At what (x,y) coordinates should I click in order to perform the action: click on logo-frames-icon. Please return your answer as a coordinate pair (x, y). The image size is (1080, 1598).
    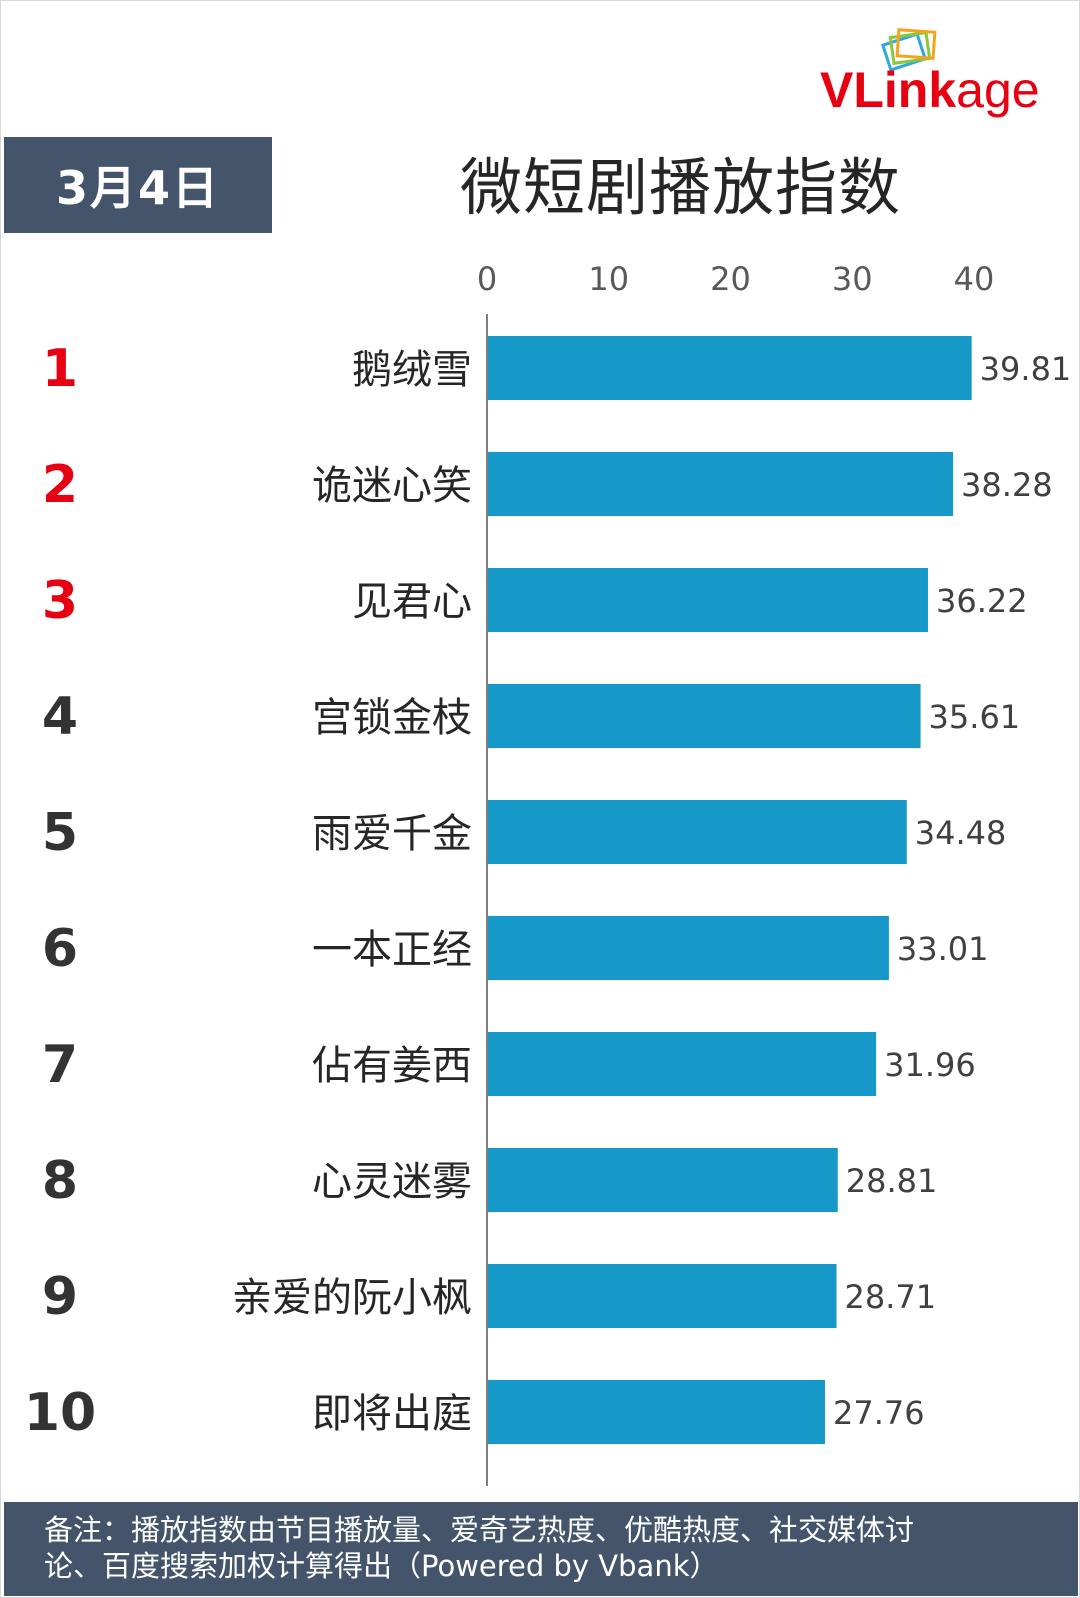
    Looking at the image, I should click on (908, 50).